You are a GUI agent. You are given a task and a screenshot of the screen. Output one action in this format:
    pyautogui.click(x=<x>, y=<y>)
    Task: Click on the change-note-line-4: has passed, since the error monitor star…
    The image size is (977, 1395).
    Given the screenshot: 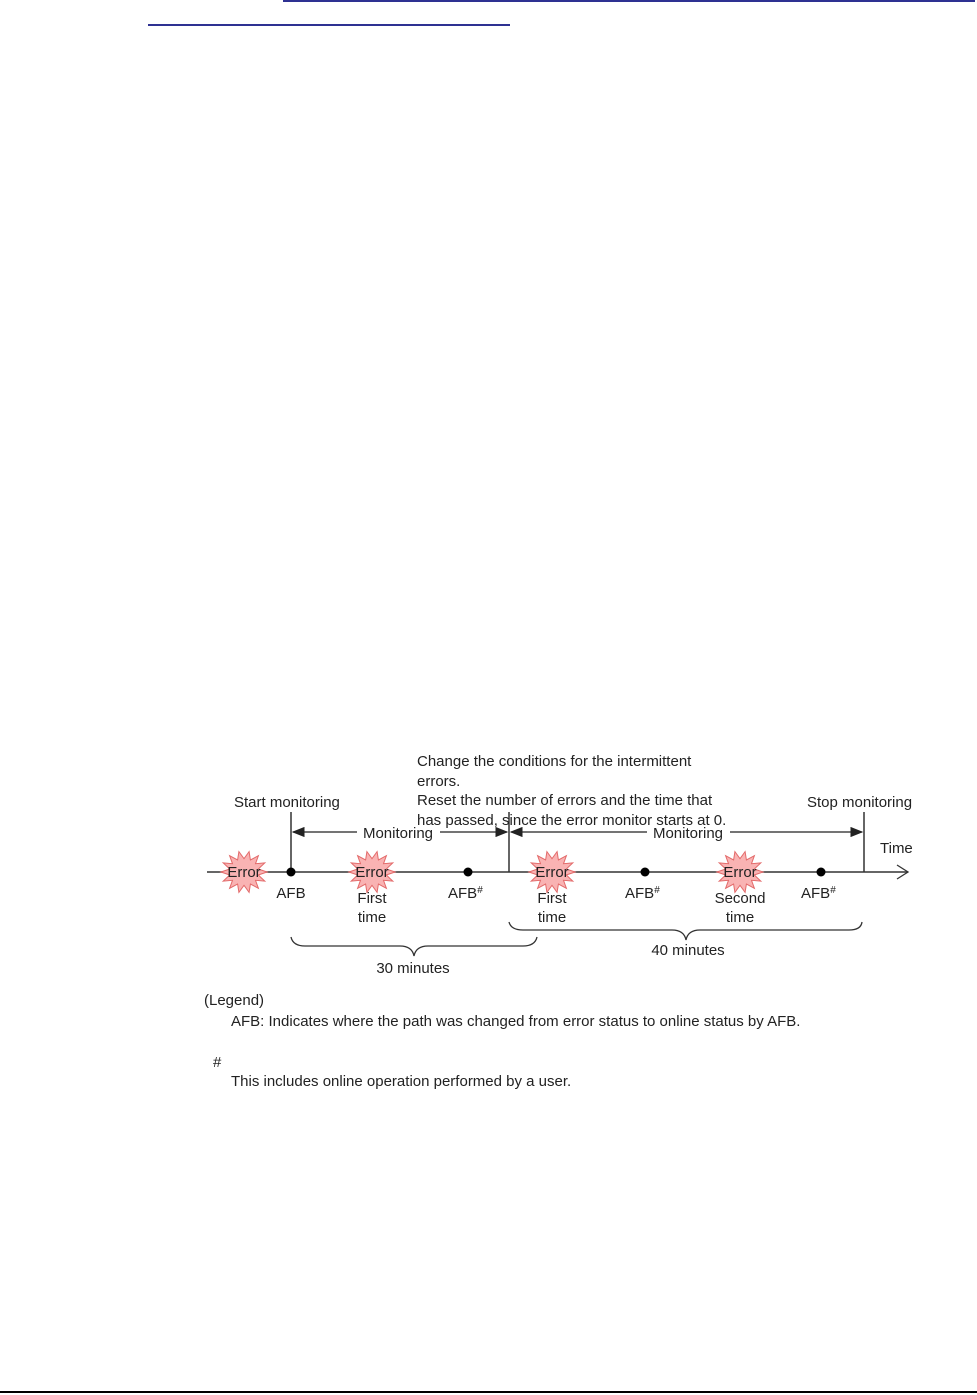 What is the action you would take?
    pyautogui.click(x=571, y=820)
    